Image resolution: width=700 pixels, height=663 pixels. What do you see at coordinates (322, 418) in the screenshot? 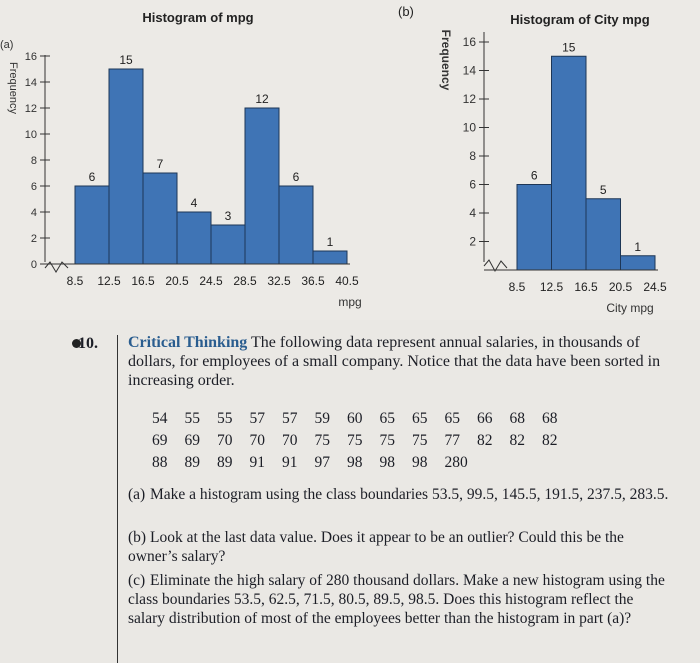
I see `data-value: 59` at bounding box center [322, 418].